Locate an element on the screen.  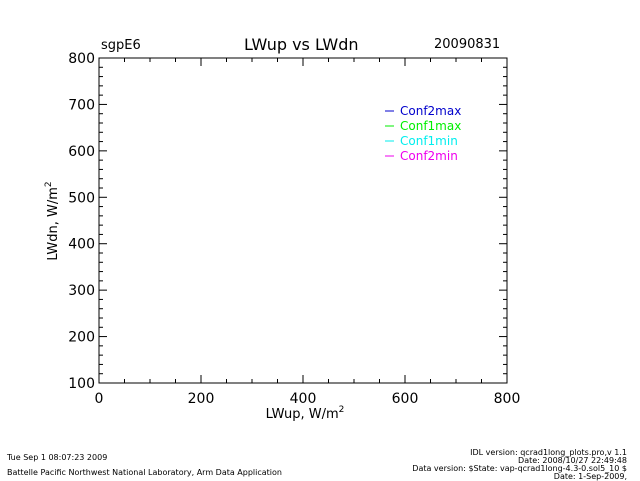
y-tick-label: 200 is located at coordinates (81, 338).